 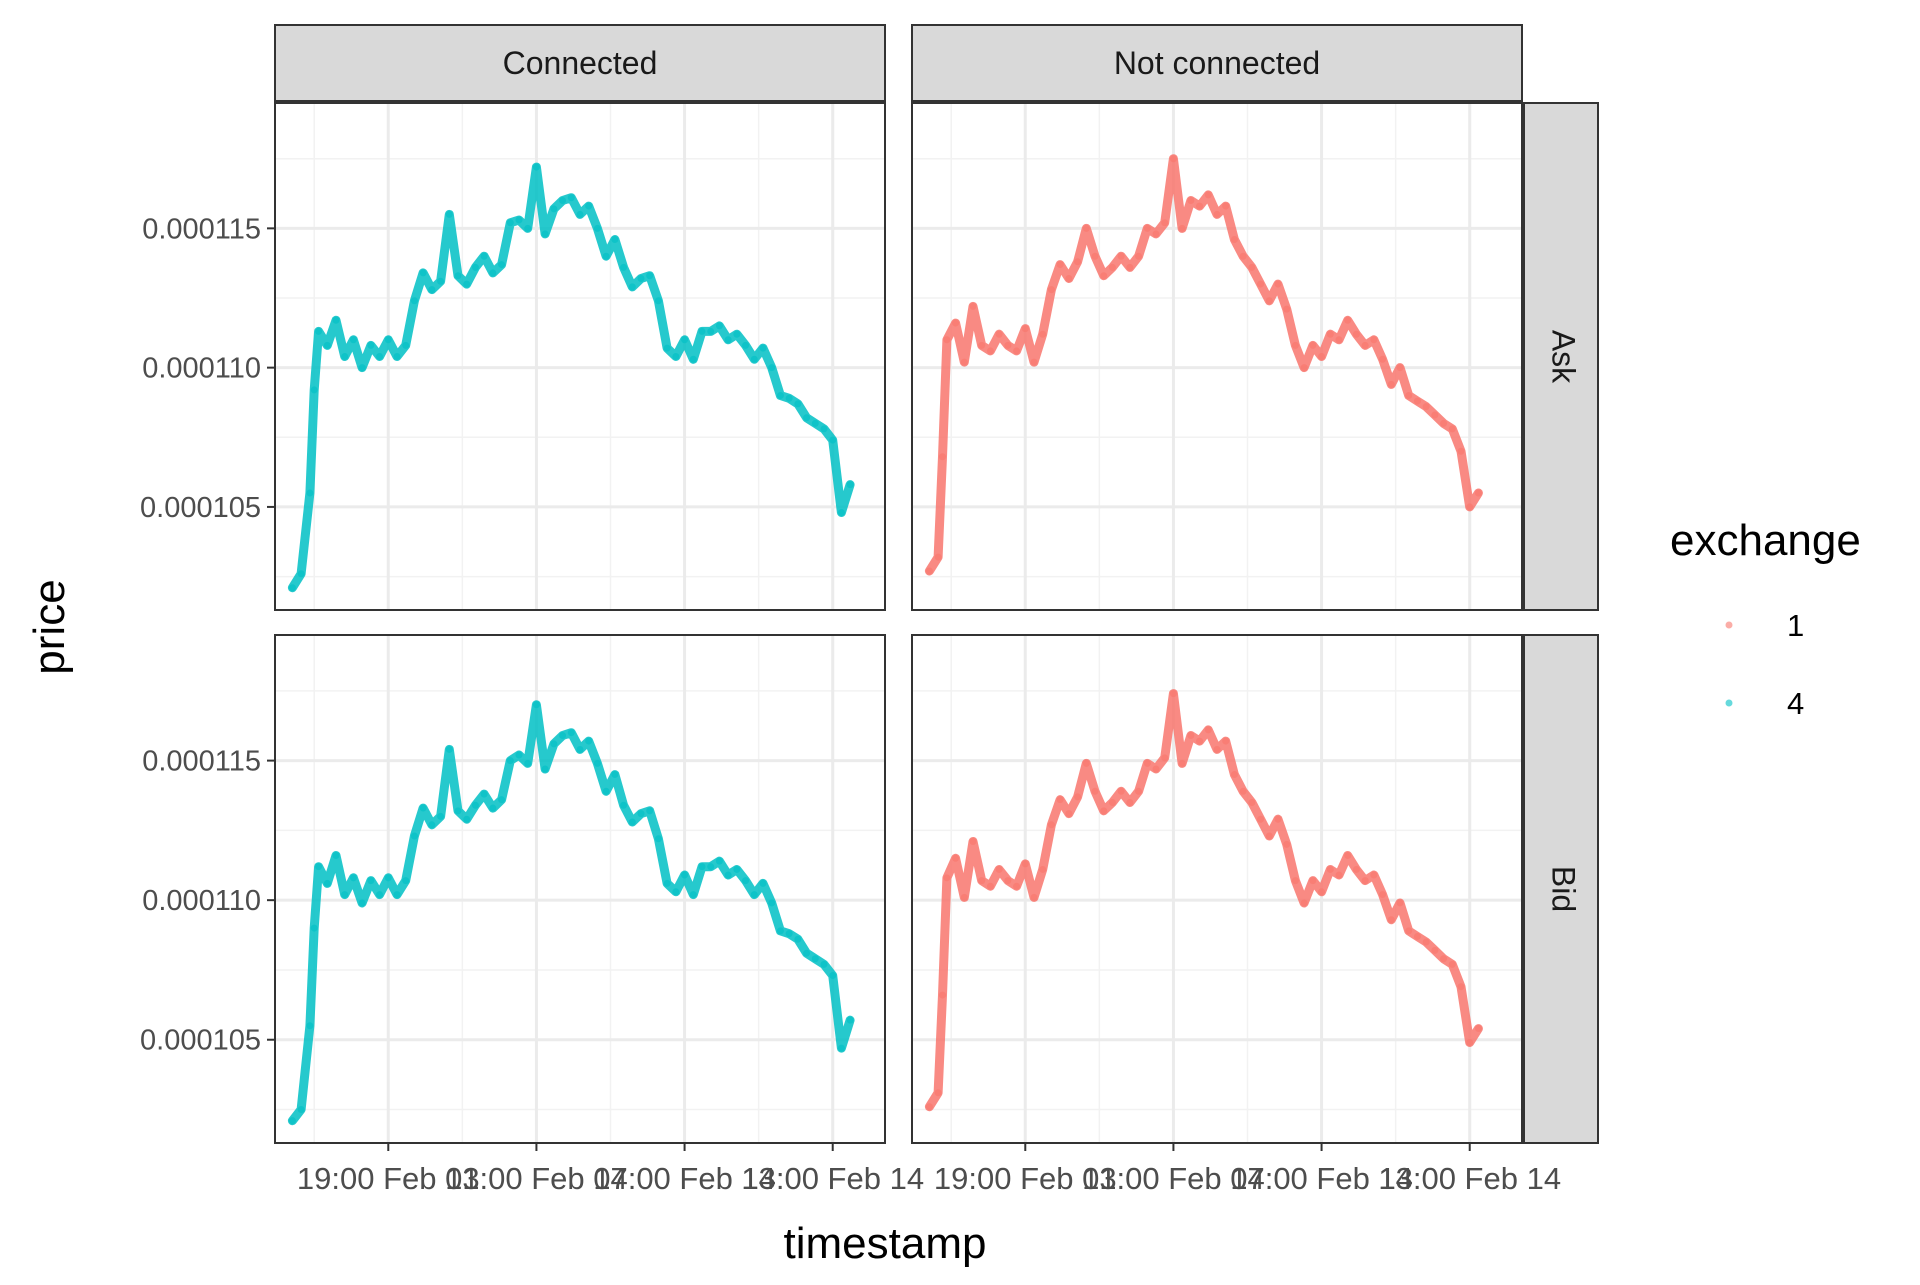 I want to click on facet-strip-label: Bid, so click(x=1564, y=889).